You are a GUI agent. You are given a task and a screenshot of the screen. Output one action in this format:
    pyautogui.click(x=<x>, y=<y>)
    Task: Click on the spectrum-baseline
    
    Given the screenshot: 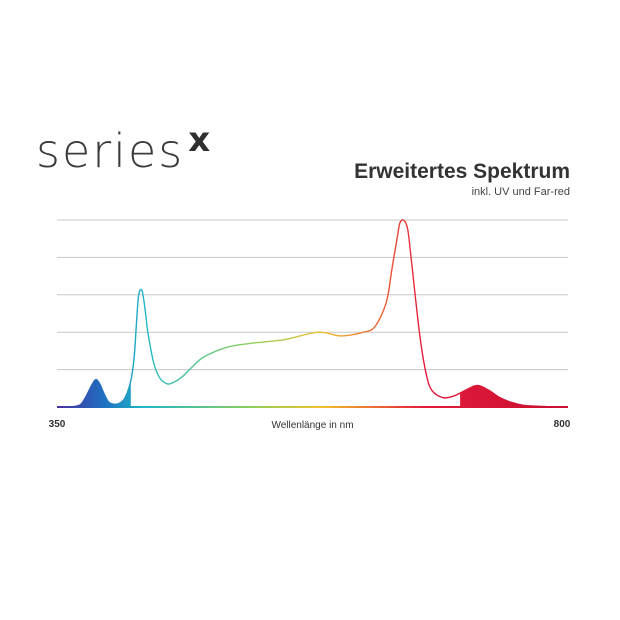 What is the action you would take?
    pyautogui.click(x=312, y=407)
    